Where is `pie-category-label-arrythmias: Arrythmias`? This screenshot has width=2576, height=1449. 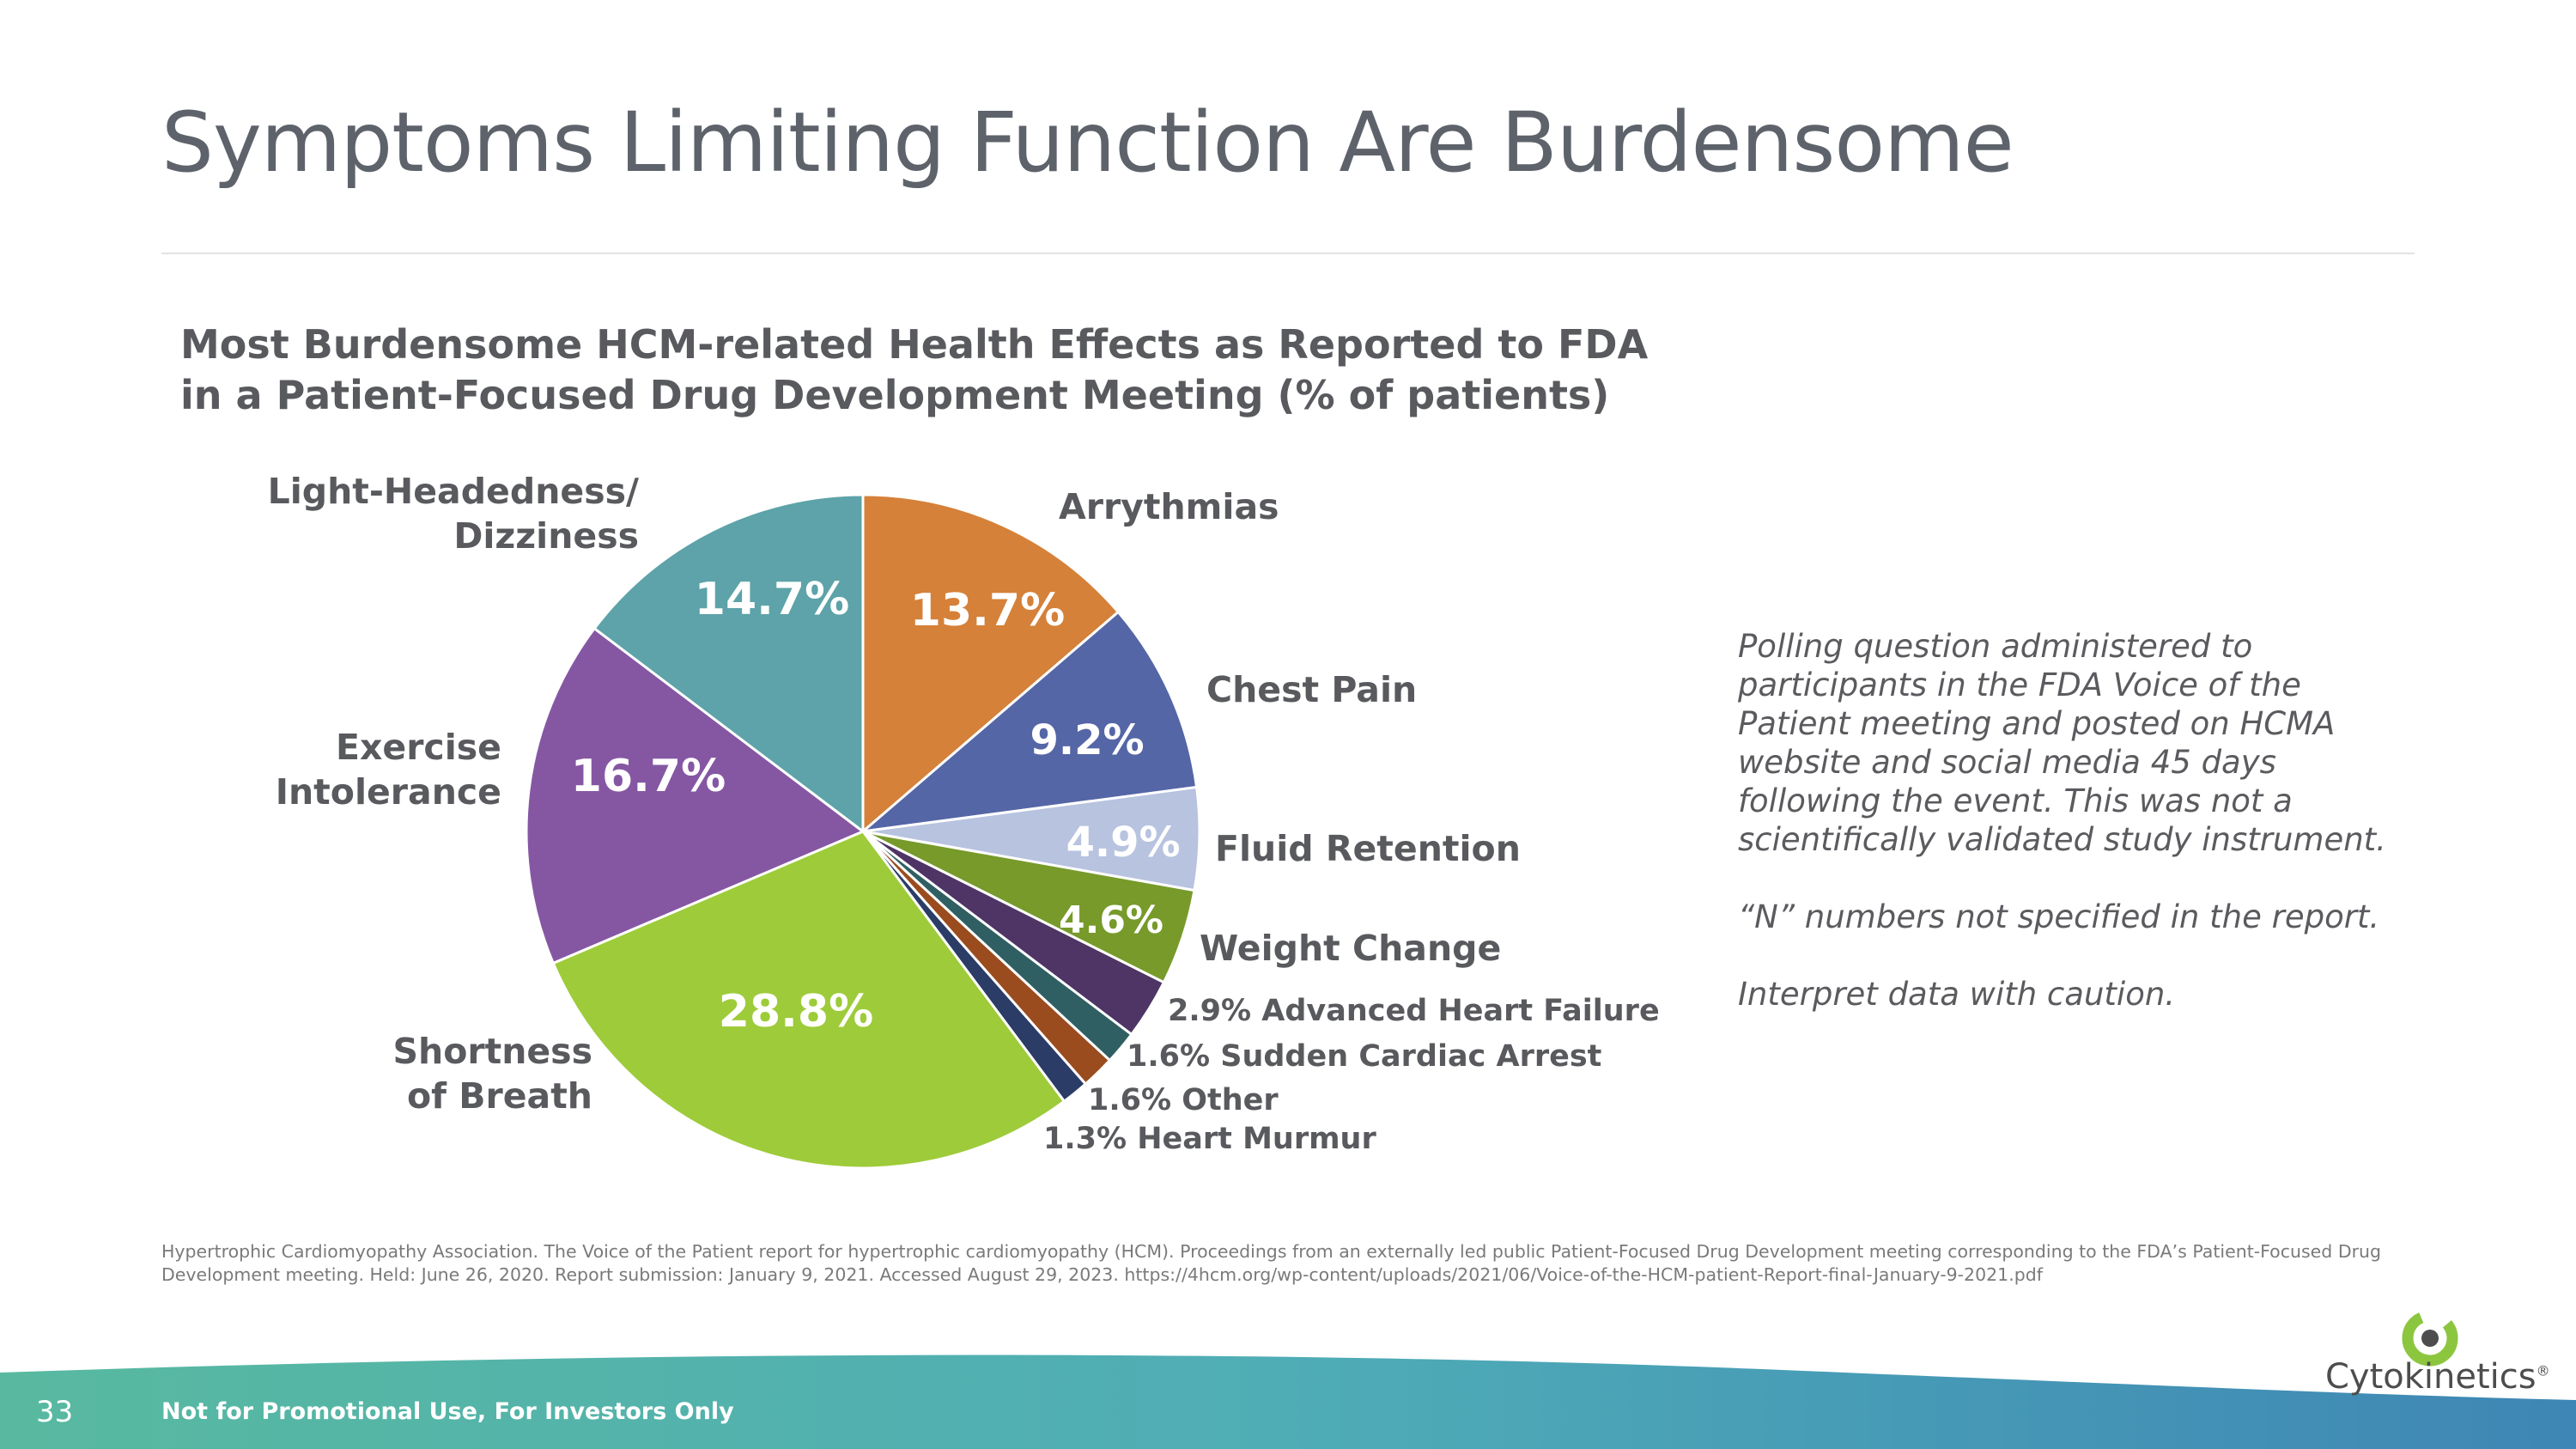 pie-category-label-arrythmias: Arrythmias is located at coordinates (1169, 506).